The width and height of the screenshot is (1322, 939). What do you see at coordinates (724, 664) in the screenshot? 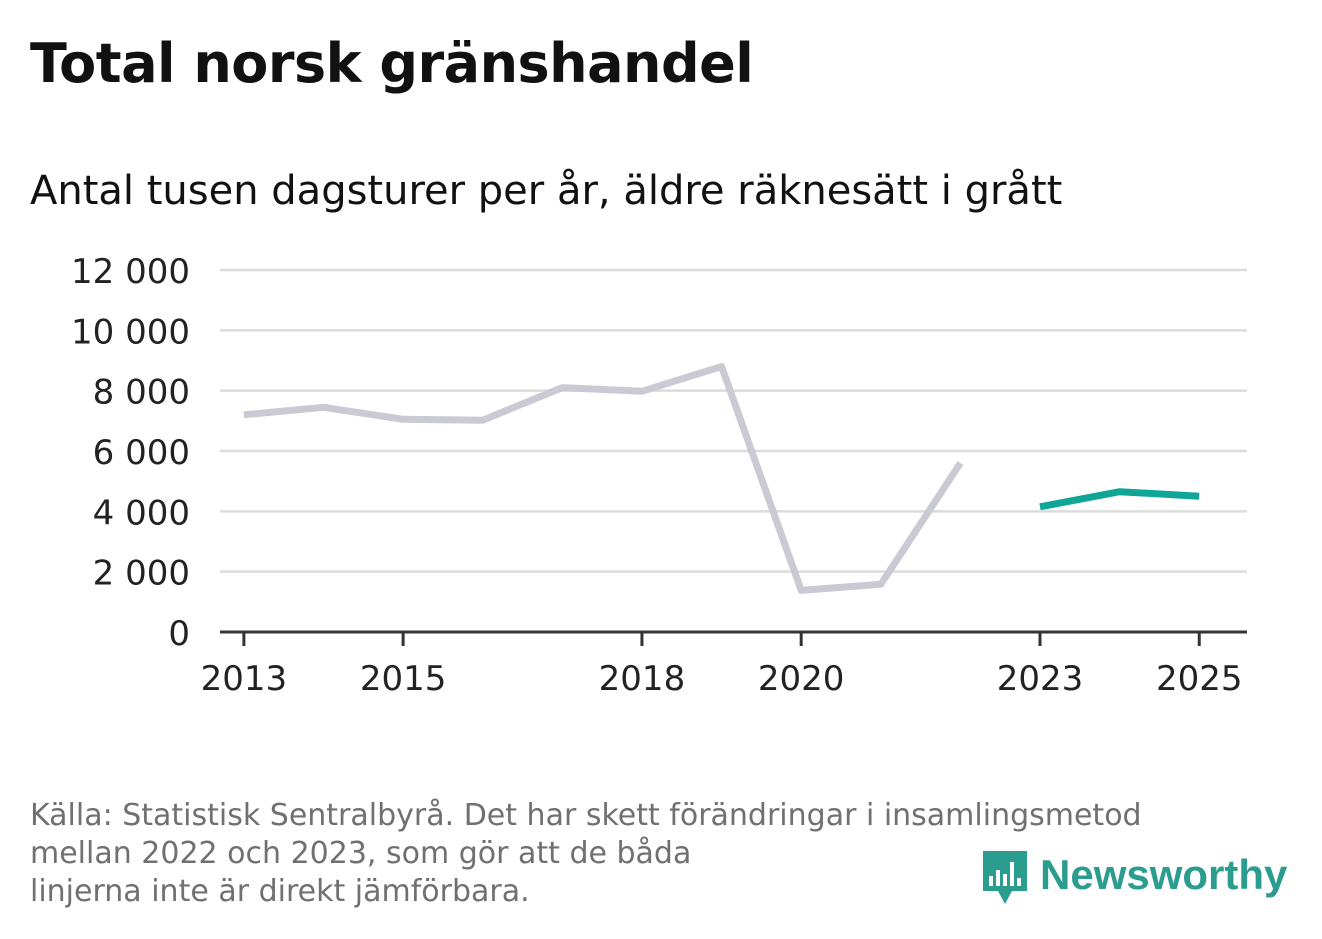
I see `x-axis: 2013 2015 2018 2020 2023 2025` at bounding box center [724, 664].